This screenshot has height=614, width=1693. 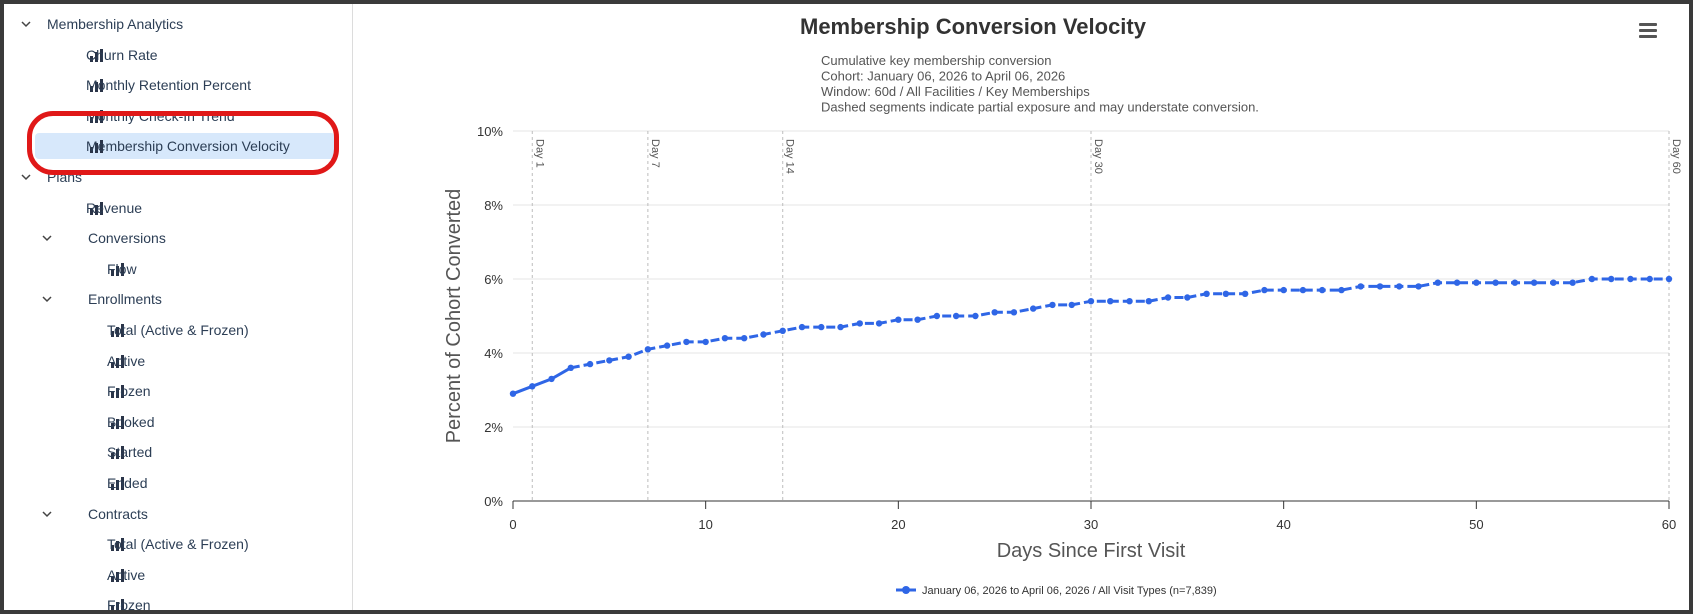 What do you see at coordinates (1649, 31) in the screenshot?
I see `chart-menu-button` at bounding box center [1649, 31].